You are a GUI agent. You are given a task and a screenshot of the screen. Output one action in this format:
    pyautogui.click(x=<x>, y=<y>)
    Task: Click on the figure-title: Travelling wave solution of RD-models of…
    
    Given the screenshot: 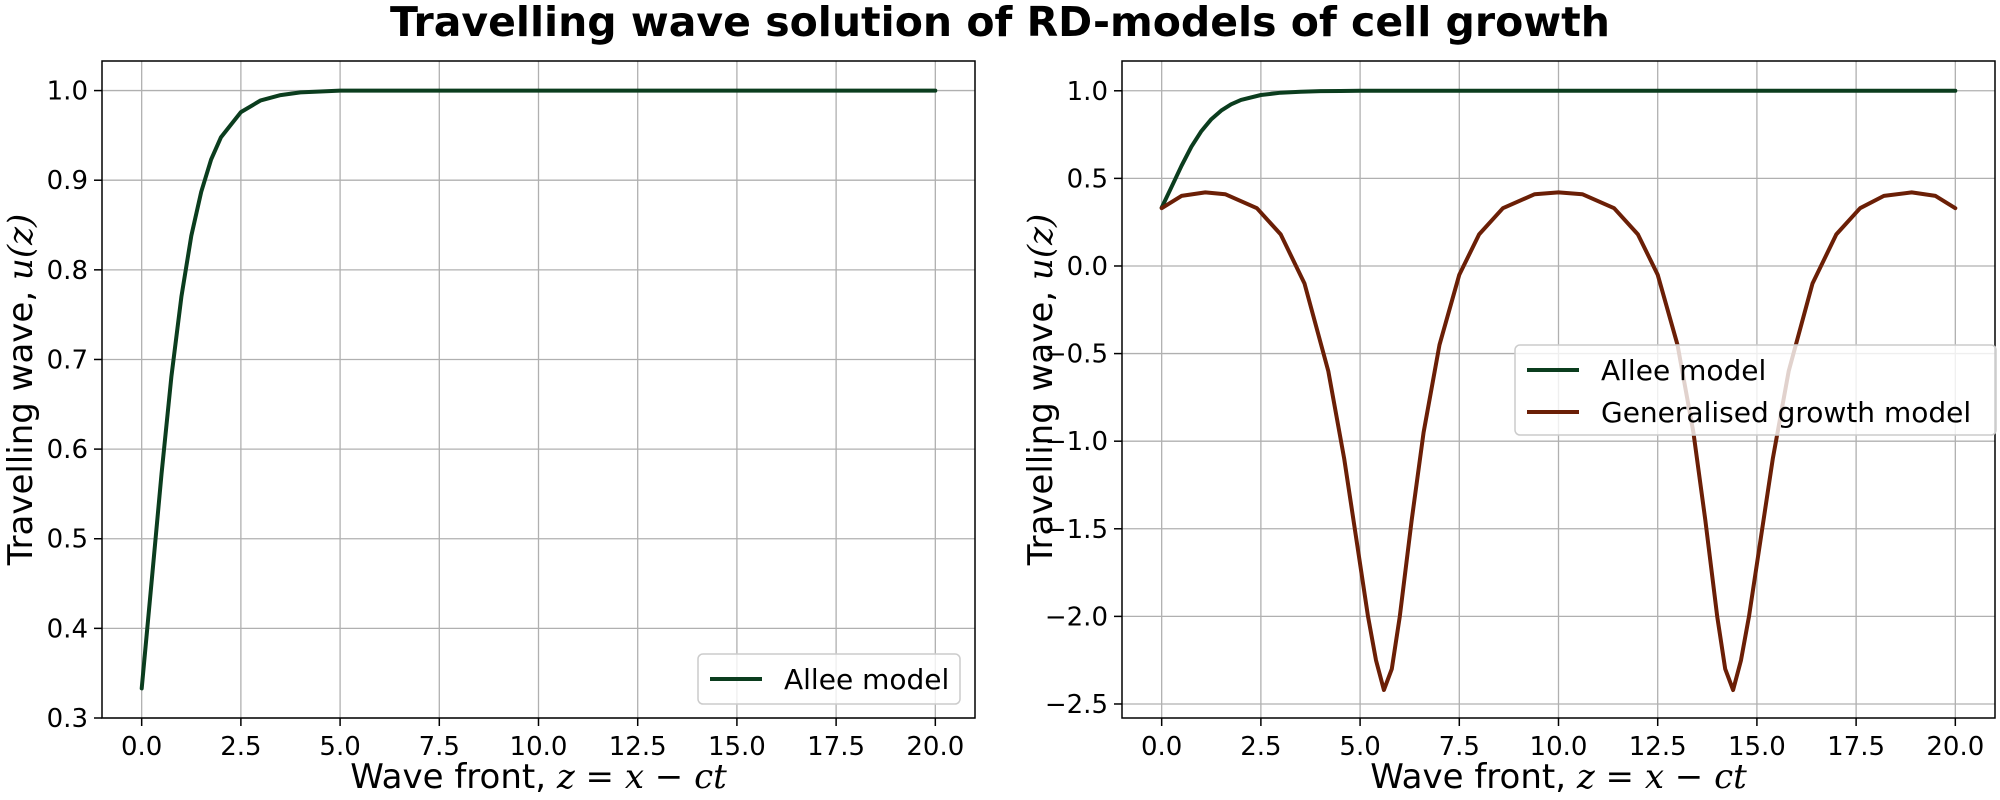 What is the action you would take?
    pyautogui.click(x=1000, y=23)
    